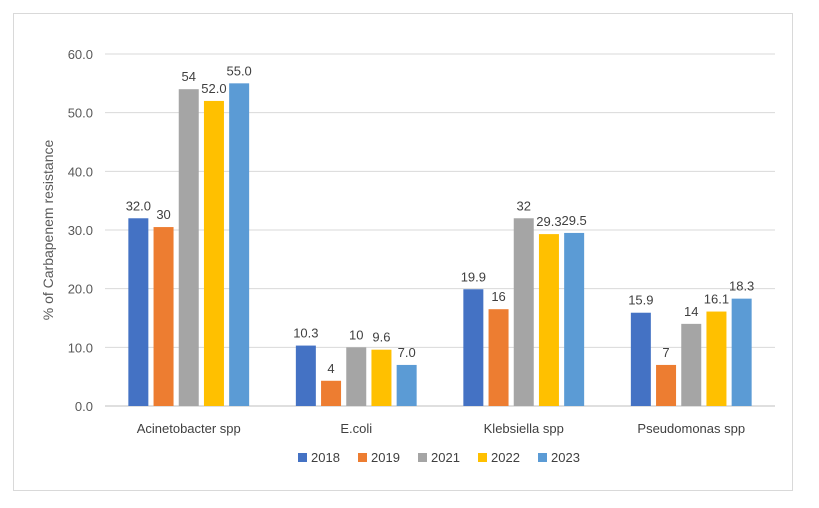 The width and height of the screenshot is (819, 508). What do you see at coordinates (407, 352) in the screenshot?
I see `data-label: 7.0` at bounding box center [407, 352].